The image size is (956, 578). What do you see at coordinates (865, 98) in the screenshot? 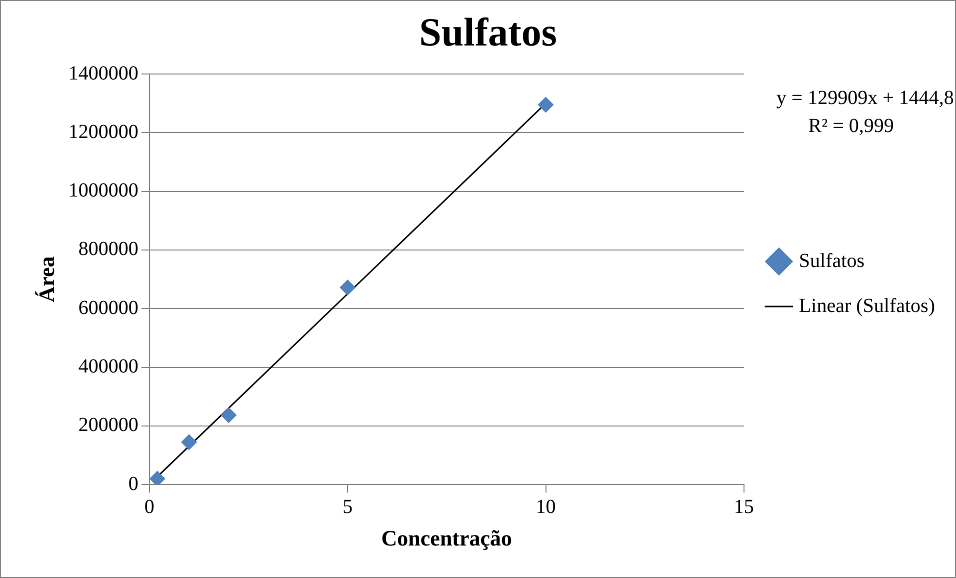
I see `text: y = 129909x + 1444,8` at bounding box center [865, 98].